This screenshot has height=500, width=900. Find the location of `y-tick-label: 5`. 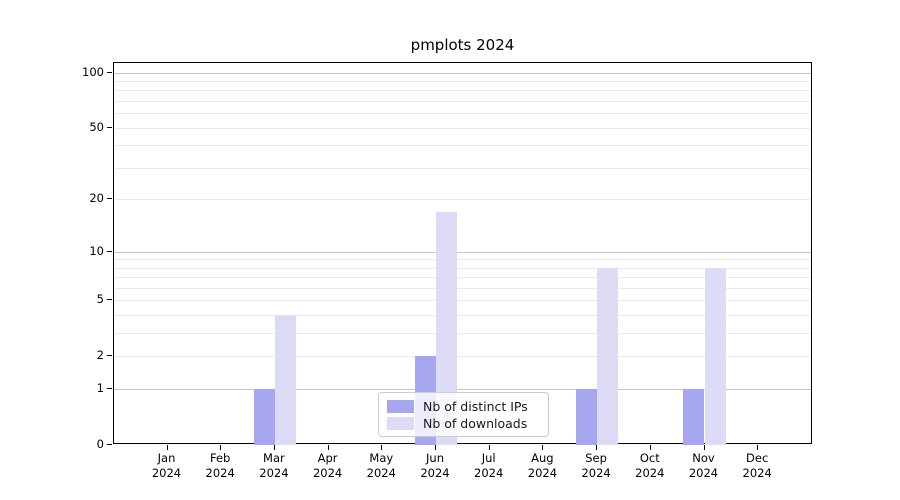

y-tick-label: 5 is located at coordinates (100, 299).